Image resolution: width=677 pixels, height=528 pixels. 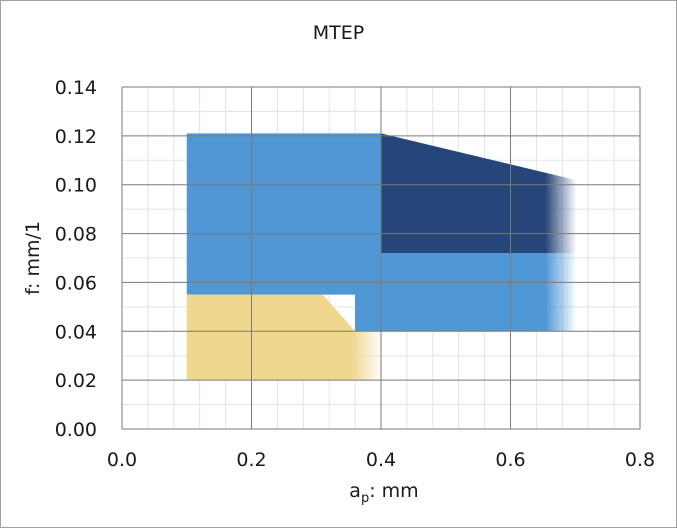 What do you see at coordinates (76, 235) in the screenshot?
I see `y-tick-label: 0.08` at bounding box center [76, 235].